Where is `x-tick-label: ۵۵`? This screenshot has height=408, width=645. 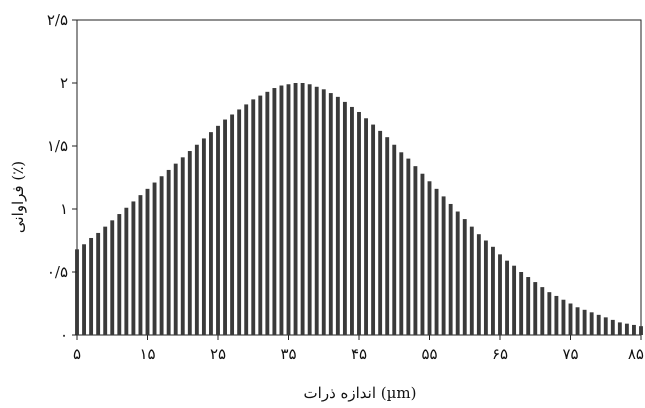 x-tick-label: ۵۵ is located at coordinates (429, 354).